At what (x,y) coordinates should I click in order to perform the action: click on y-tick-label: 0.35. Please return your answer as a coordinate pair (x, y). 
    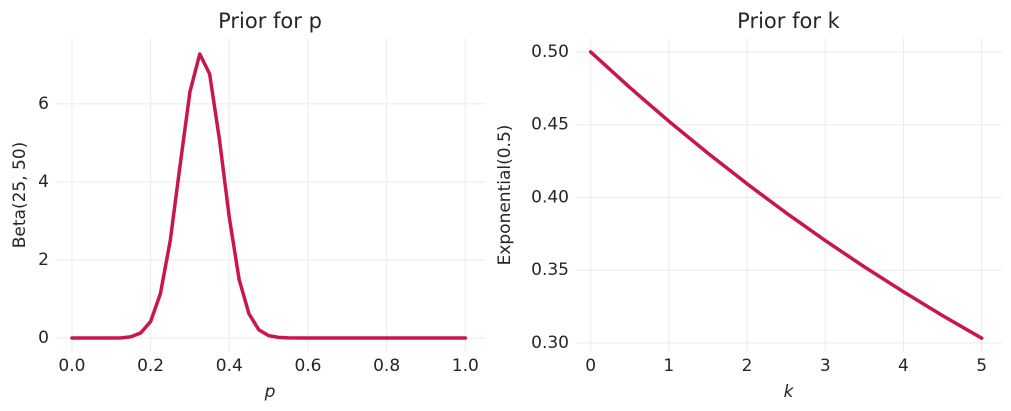
    Looking at the image, I should click on (550, 270).